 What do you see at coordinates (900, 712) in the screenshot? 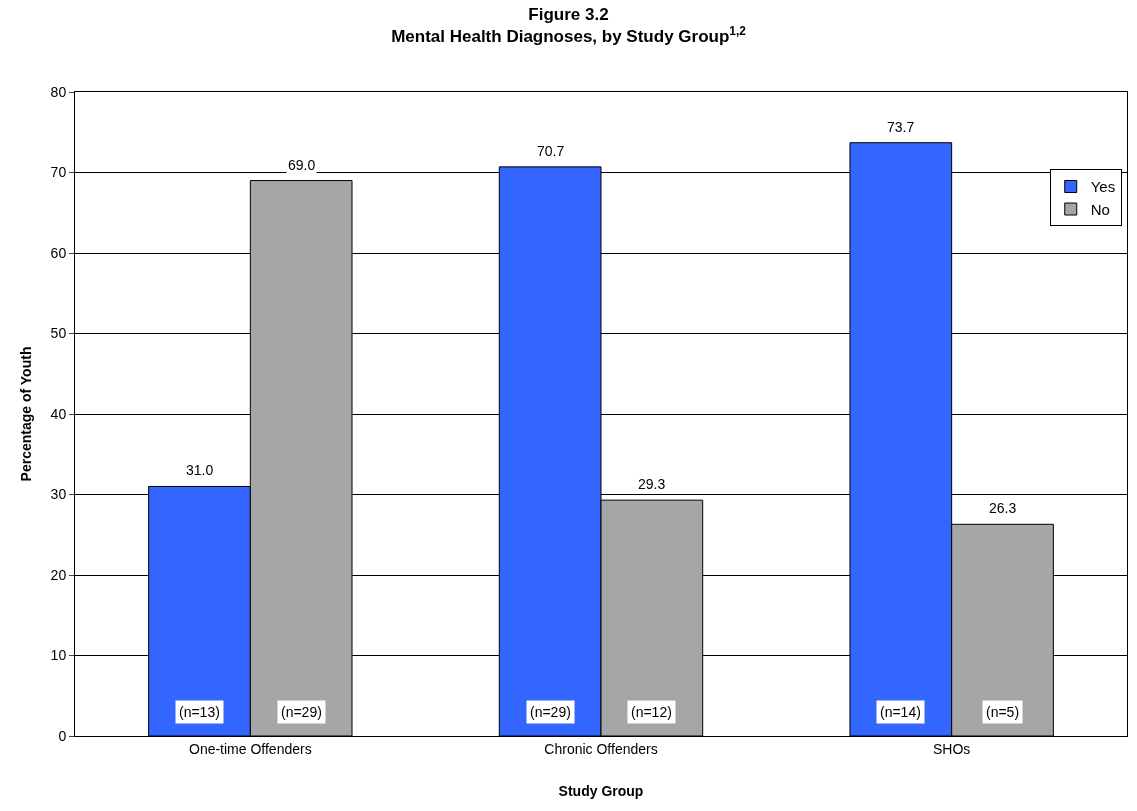
I see `annotation: (n=14)` at bounding box center [900, 712].